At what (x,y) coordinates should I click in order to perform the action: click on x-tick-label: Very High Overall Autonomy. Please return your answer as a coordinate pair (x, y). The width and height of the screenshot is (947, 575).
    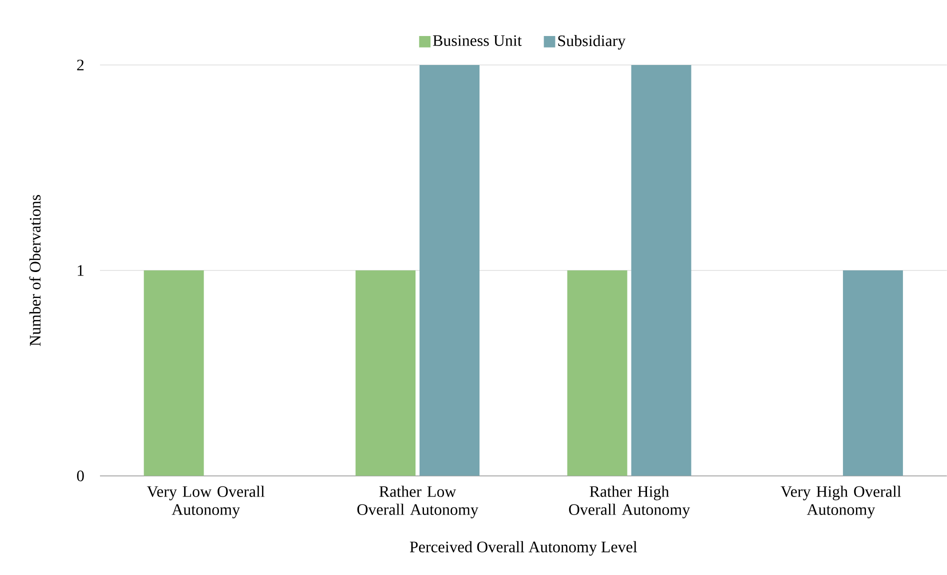
    Looking at the image, I should click on (841, 502).